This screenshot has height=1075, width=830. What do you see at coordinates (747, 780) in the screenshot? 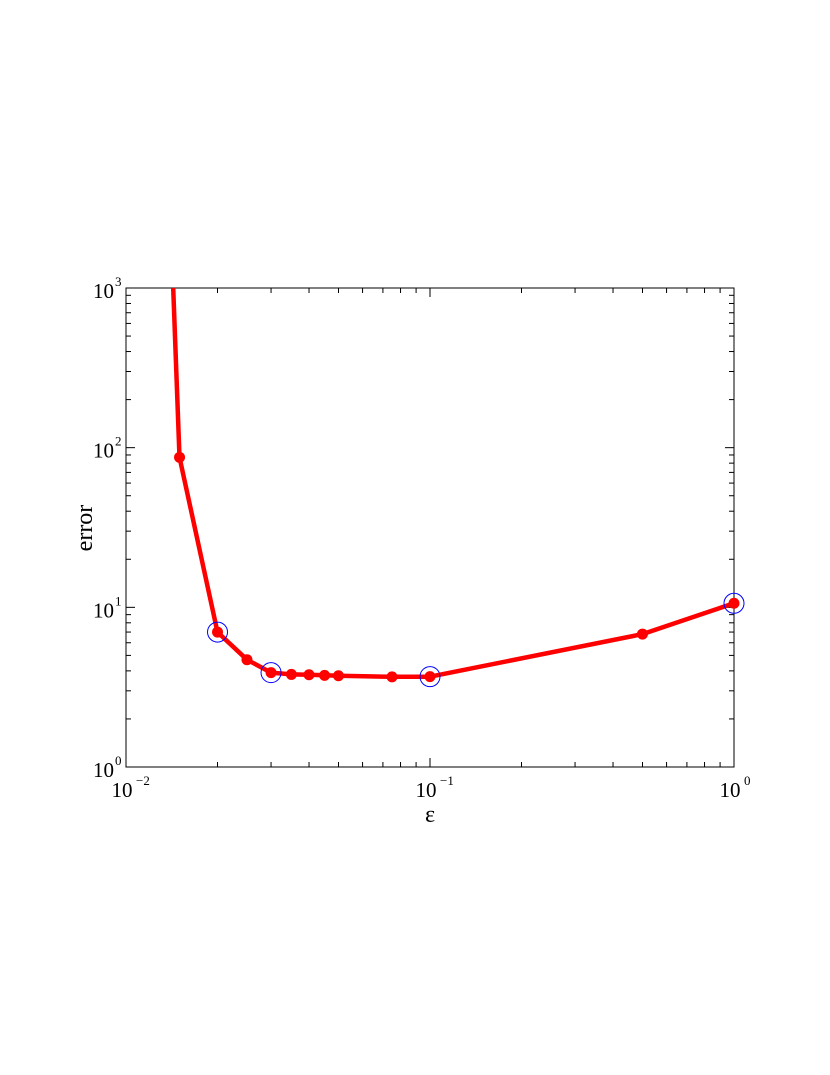
I see `x-tick-exponent: 0` at bounding box center [747, 780].